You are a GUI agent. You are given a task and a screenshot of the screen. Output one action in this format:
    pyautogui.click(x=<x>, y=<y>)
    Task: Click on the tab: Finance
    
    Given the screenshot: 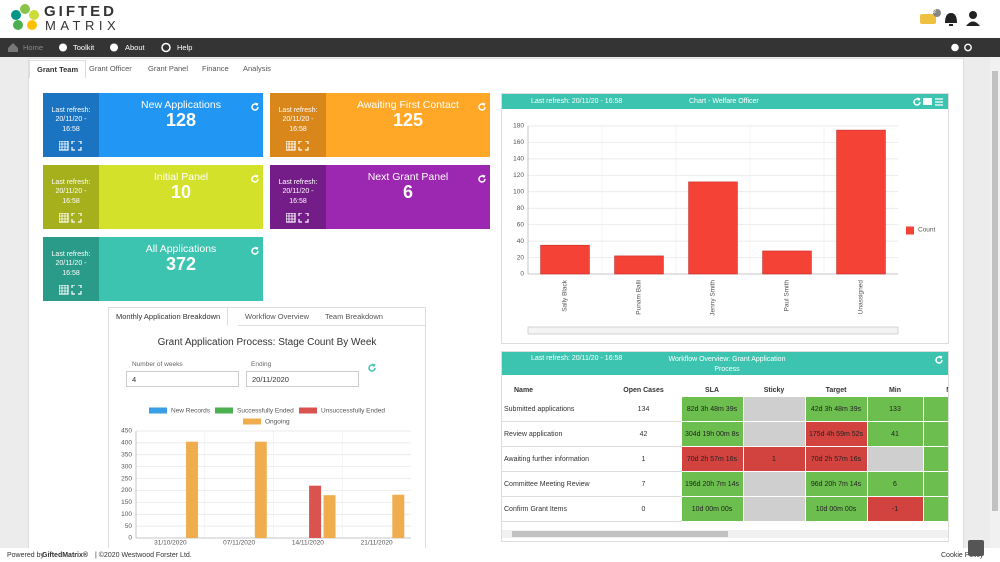 What is the action you would take?
    pyautogui.click(x=215, y=68)
    